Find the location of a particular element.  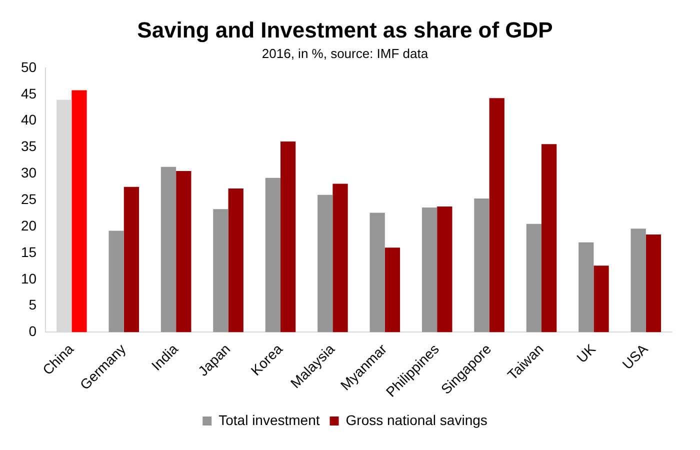

chart-subtitle: 2016, in %, source: IMF data is located at coordinates (345, 53).